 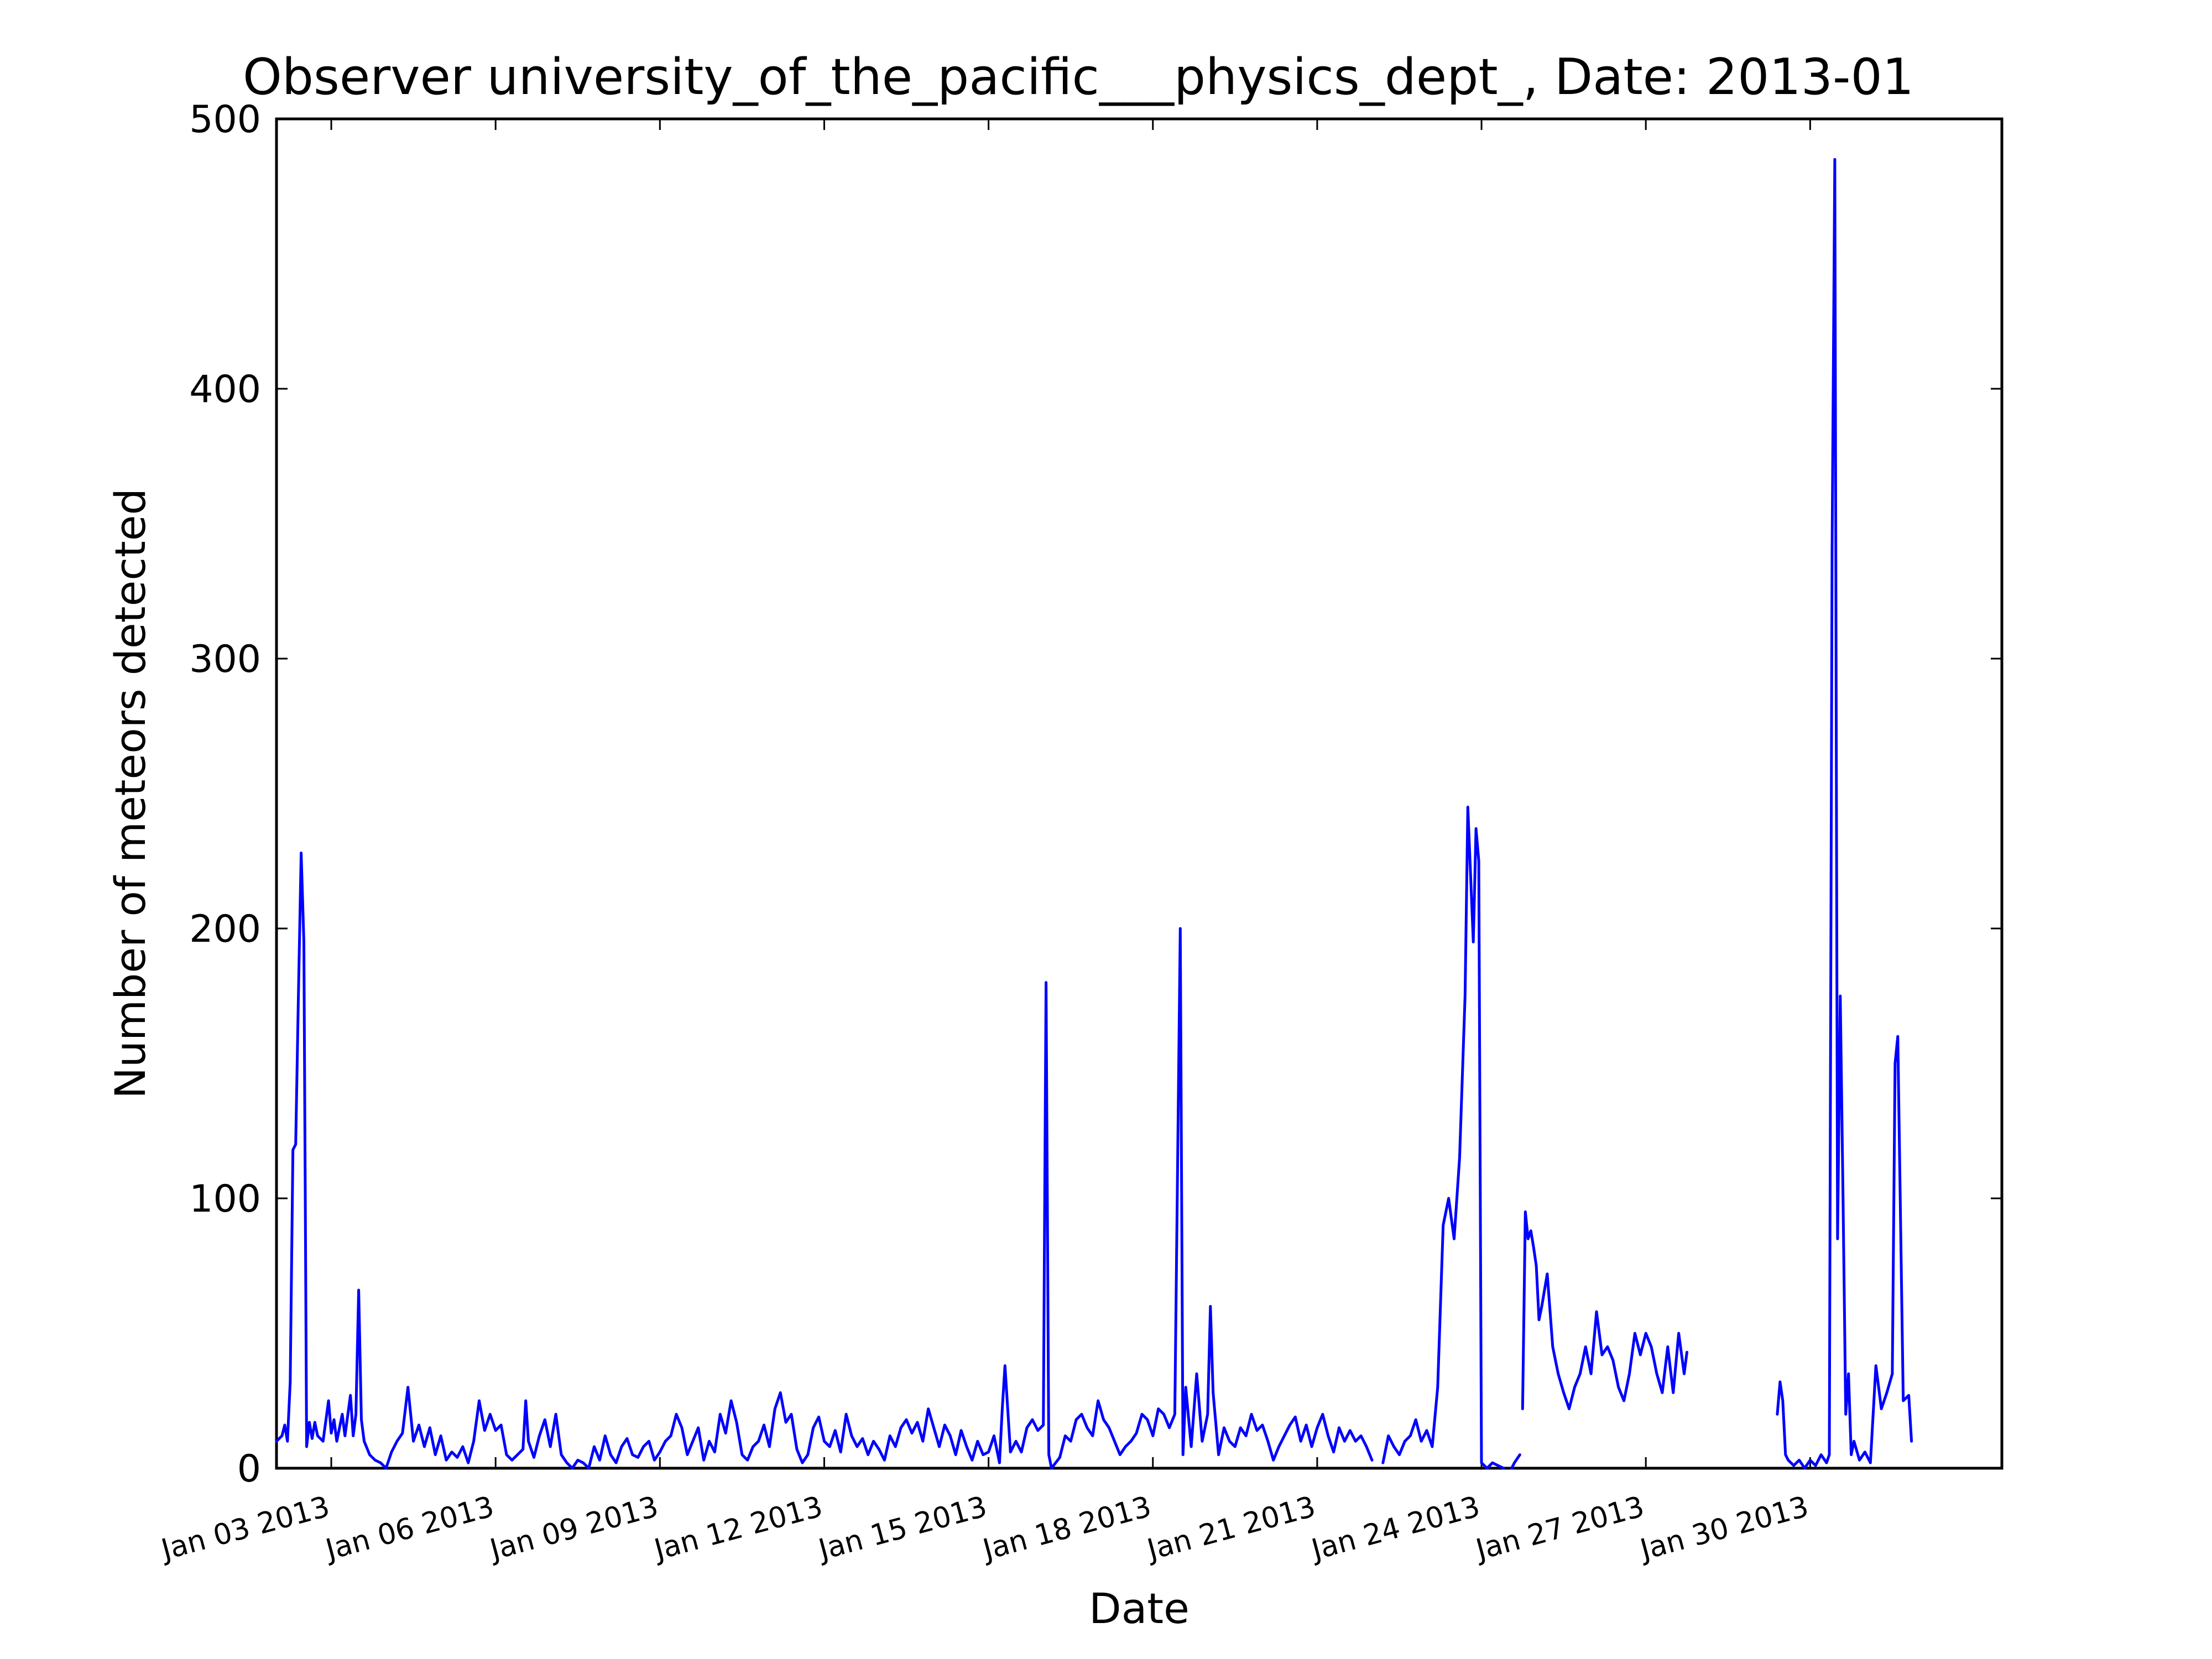 What do you see at coordinates (1067, 1529) in the screenshot?
I see `x-tick-label: Jan 18 2013` at bounding box center [1067, 1529].